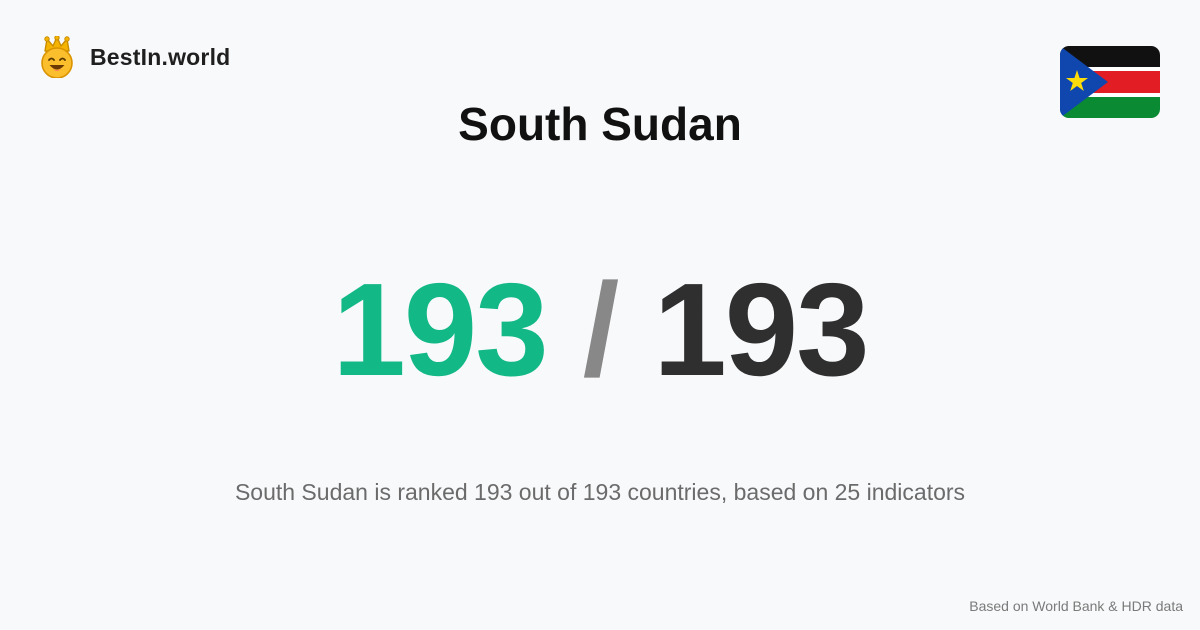 The height and width of the screenshot is (630, 1200). What do you see at coordinates (761, 329) in the screenshot?
I see `rank-total: 193` at bounding box center [761, 329].